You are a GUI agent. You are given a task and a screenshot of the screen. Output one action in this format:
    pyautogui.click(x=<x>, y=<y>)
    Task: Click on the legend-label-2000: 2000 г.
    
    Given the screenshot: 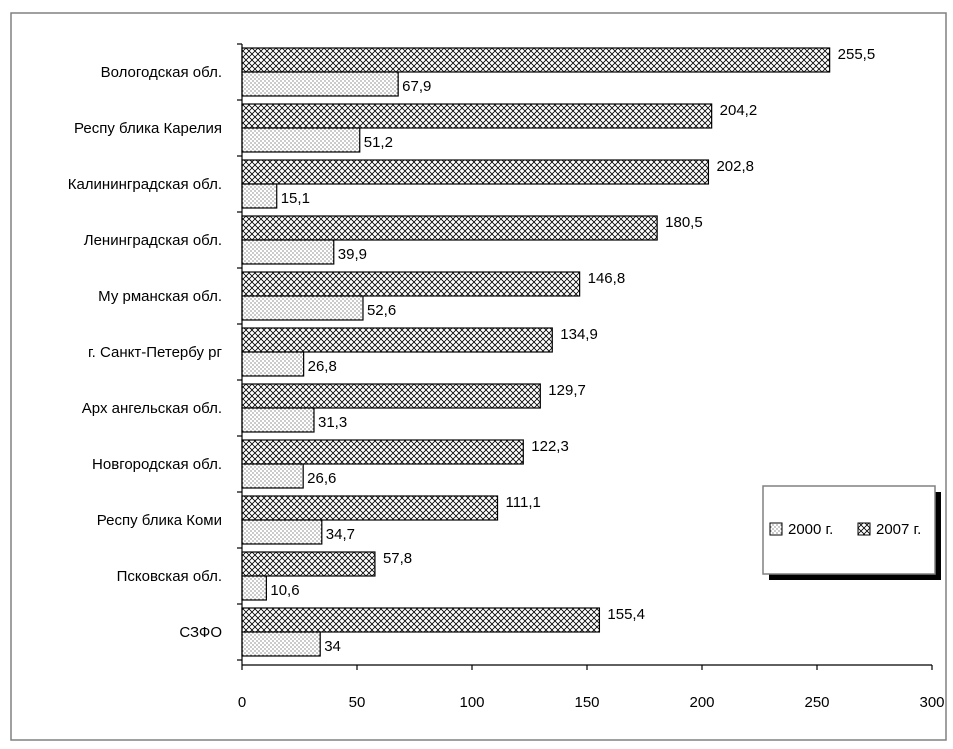 What is the action you would take?
    pyautogui.click(x=810, y=529)
    